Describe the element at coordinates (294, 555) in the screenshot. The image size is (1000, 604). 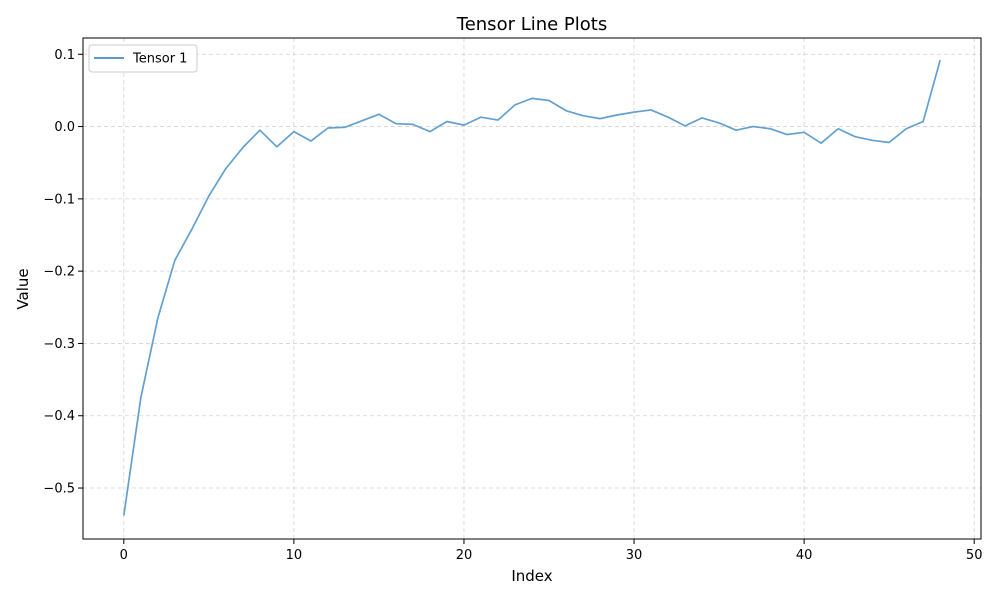
I see `x-tick-label: 10` at that location.